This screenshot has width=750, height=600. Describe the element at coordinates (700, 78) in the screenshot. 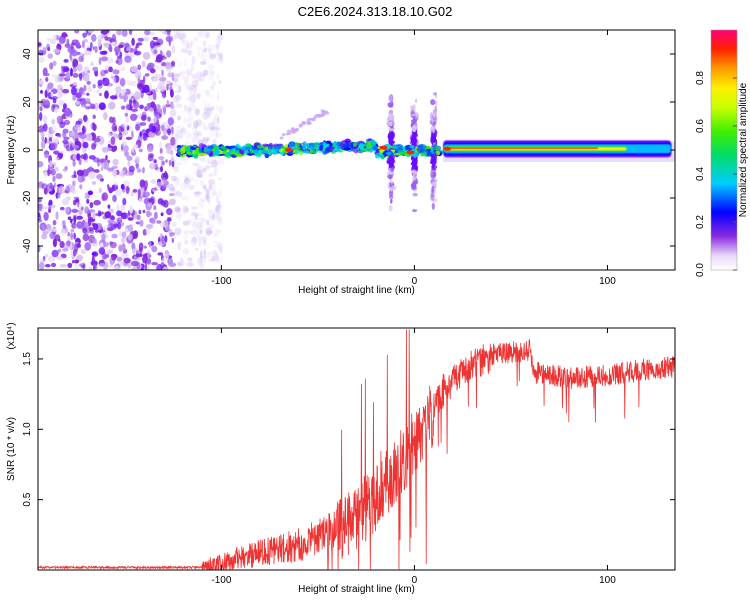

I see `colorbar-tick-label: 0.8` at that location.